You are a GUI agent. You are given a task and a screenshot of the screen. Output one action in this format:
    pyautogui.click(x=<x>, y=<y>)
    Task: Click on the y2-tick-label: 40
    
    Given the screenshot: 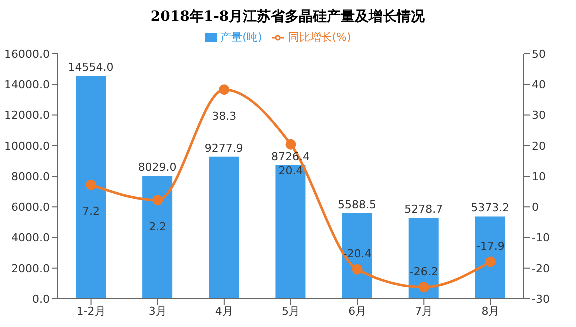 What is the action you would take?
    pyautogui.click(x=539, y=85)
    